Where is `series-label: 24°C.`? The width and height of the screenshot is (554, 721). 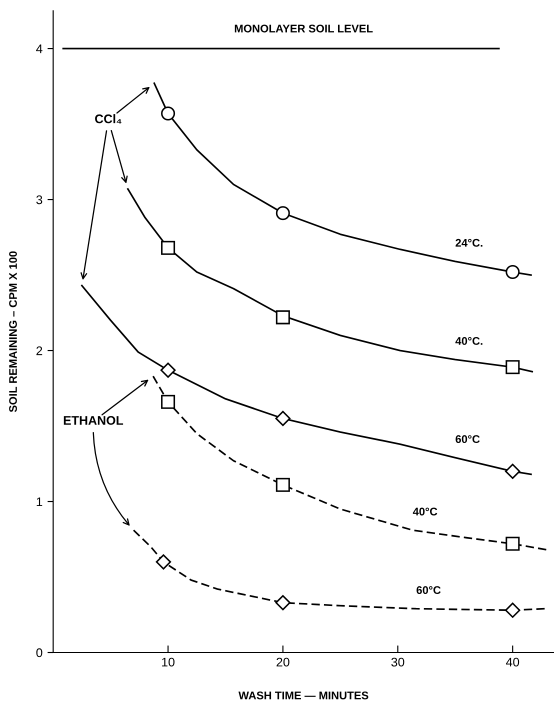 series-label: 24°C. is located at coordinates (469, 242).